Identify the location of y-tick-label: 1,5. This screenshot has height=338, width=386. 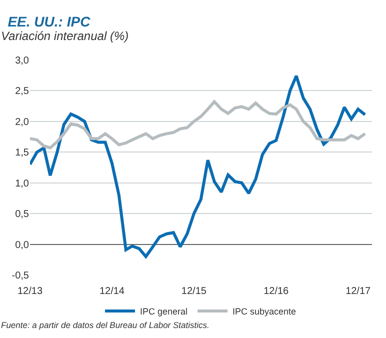
(22, 153).